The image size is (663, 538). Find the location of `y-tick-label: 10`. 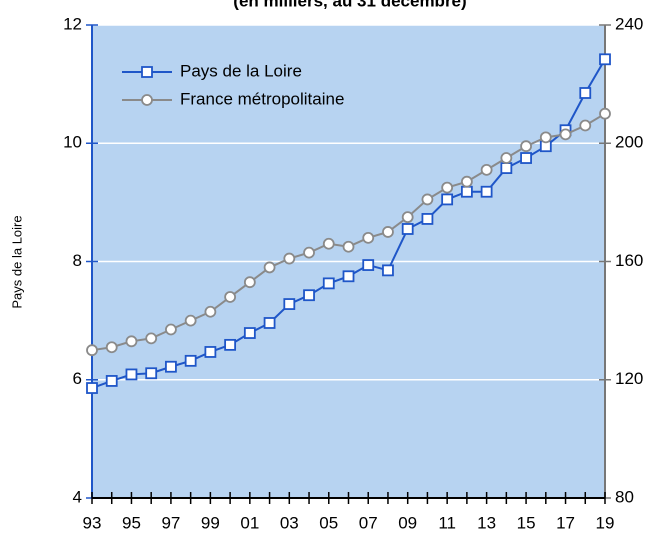

y-tick-label: 10 is located at coordinates (72, 142).